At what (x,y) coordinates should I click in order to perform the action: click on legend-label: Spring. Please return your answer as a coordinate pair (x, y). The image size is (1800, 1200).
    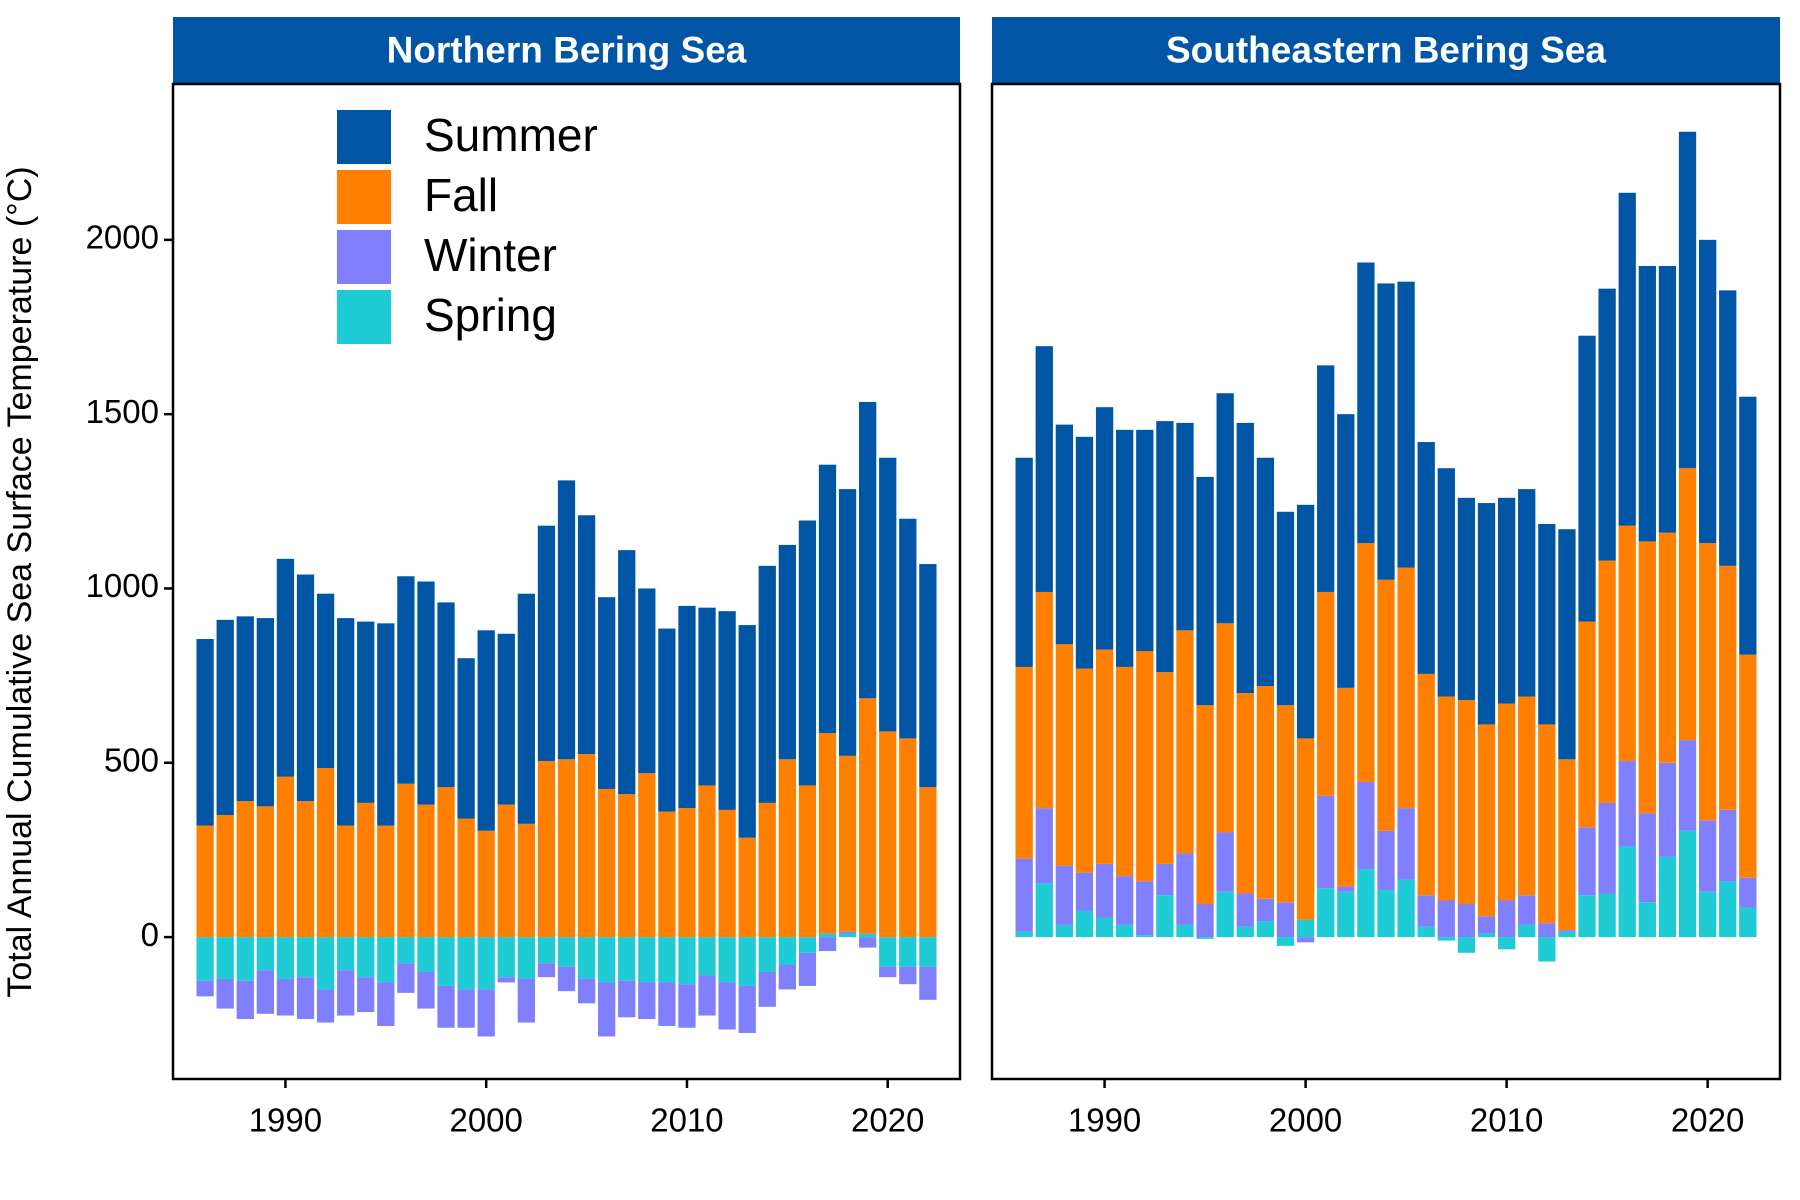
    Looking at the image, I should click on (490, 315).